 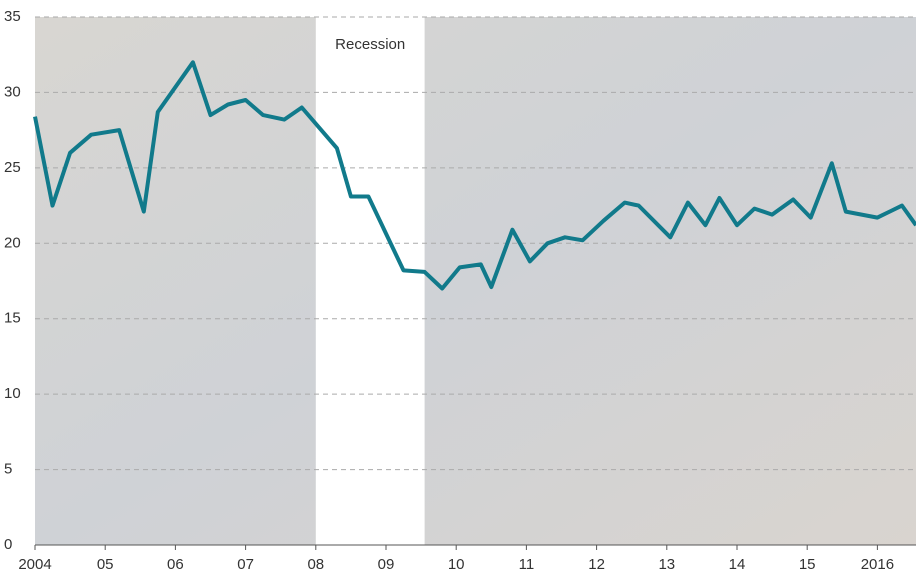 I want to click on y-tick-label: 10, so click(x=12, y=393).